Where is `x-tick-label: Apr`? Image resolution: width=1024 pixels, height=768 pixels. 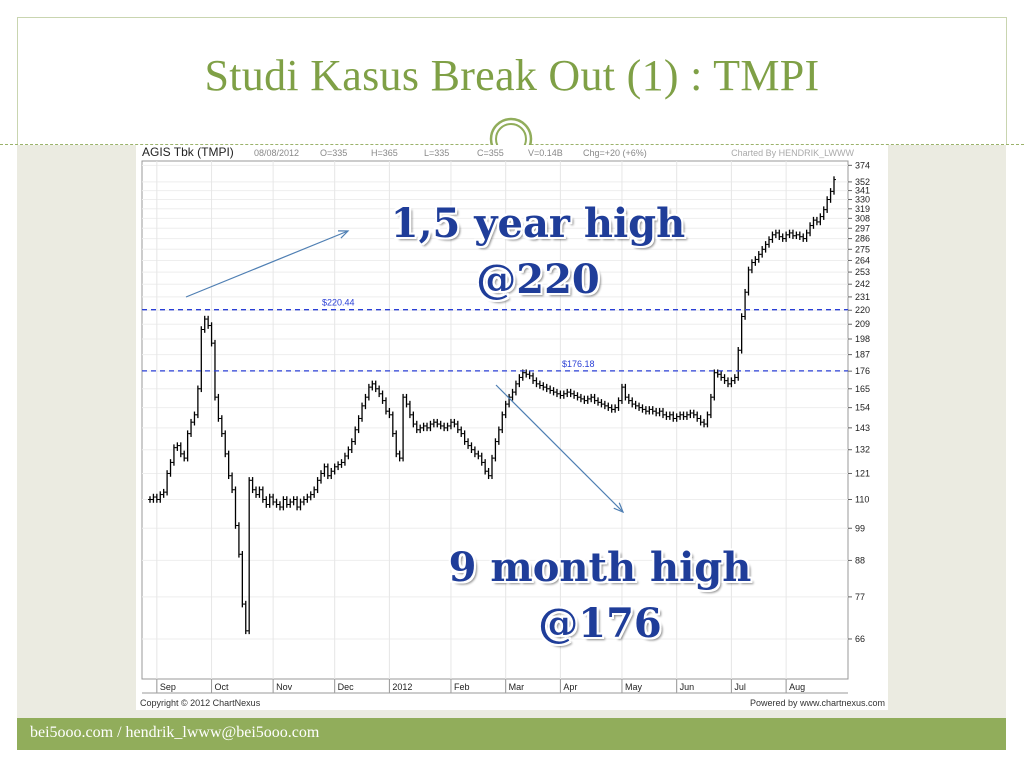 x-tick-label: Apr is located at coordinates (570, 687).